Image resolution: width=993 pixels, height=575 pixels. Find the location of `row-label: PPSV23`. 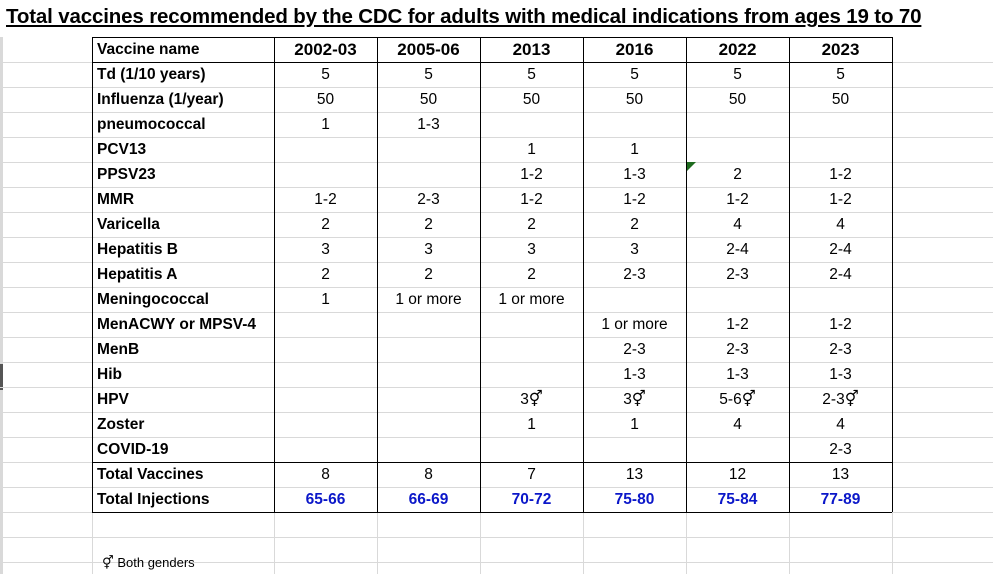

row-label: PPSV23 is located at coordinates (126, 174).